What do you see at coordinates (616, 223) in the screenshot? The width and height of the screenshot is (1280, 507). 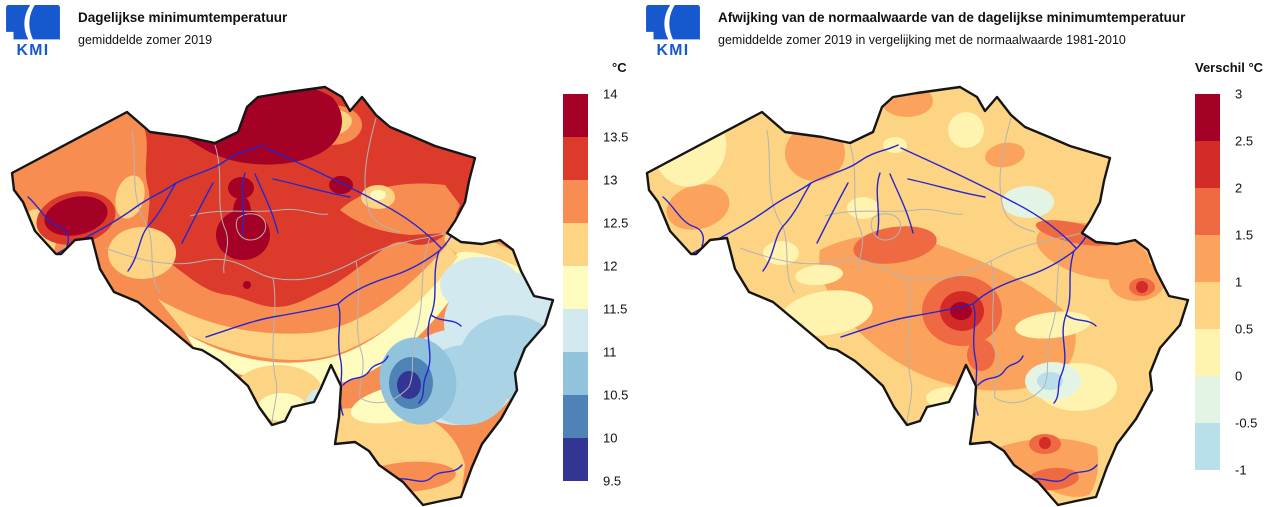 I see `legend-tick-label: 12.5` at bounding box center [616, 223].